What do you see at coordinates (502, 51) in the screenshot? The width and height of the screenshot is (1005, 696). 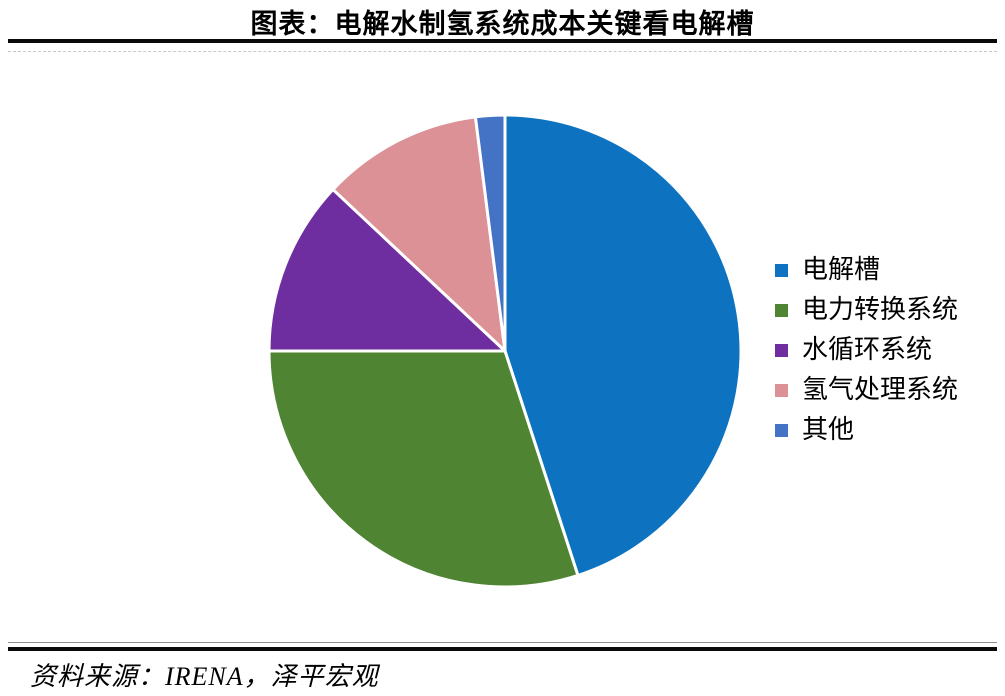 I see `top-thin-line` at bounding box center [502, 51].